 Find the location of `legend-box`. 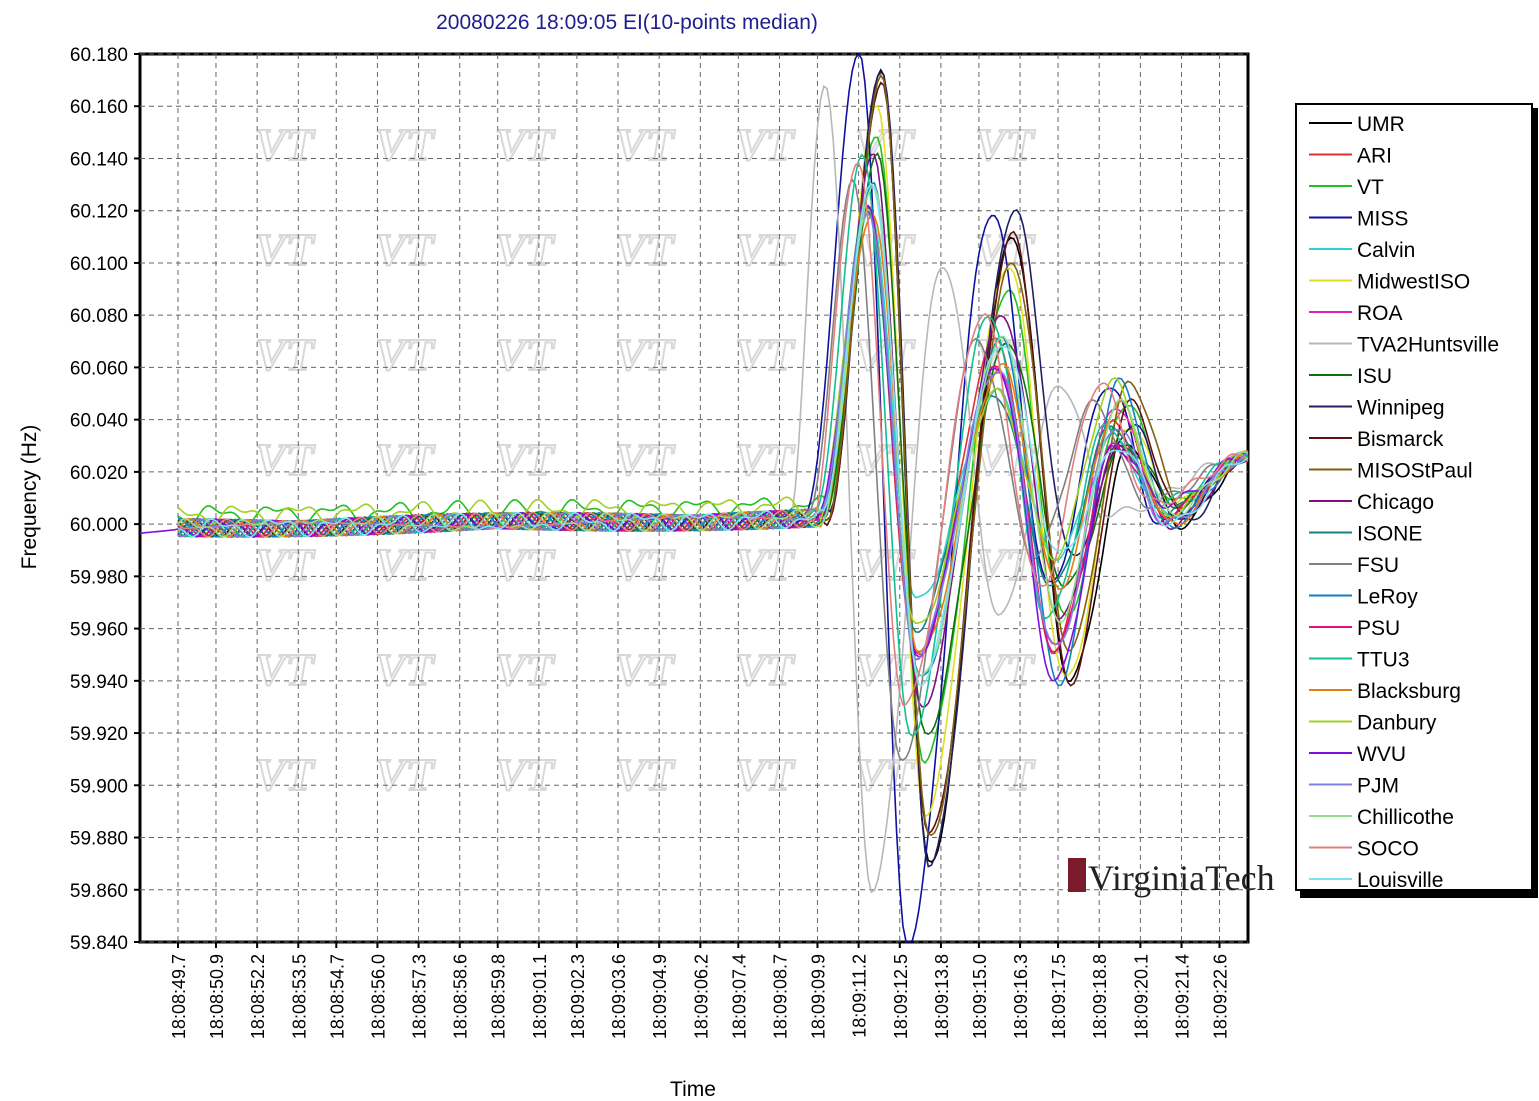

legend-box is located at coordinates (1414, 497).